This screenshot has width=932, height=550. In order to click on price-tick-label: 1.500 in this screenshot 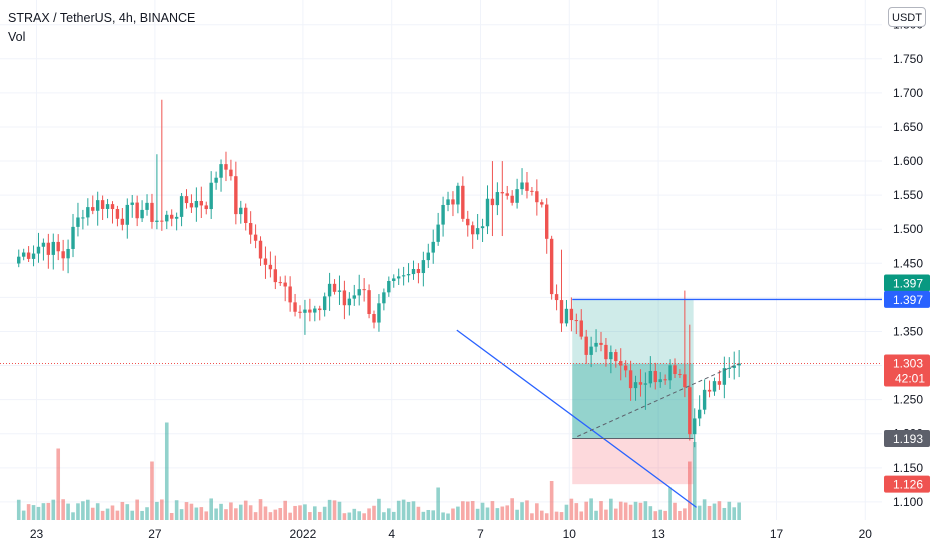, I will do `click(908, 229)`.